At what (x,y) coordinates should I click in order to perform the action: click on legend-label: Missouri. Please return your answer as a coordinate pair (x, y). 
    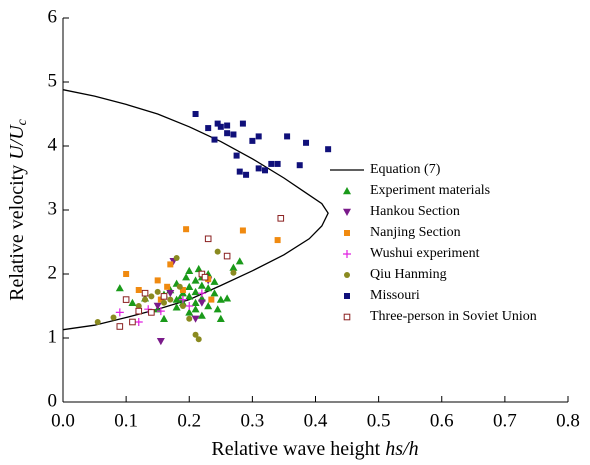
    Looking at the image, I should click on (395, 295).